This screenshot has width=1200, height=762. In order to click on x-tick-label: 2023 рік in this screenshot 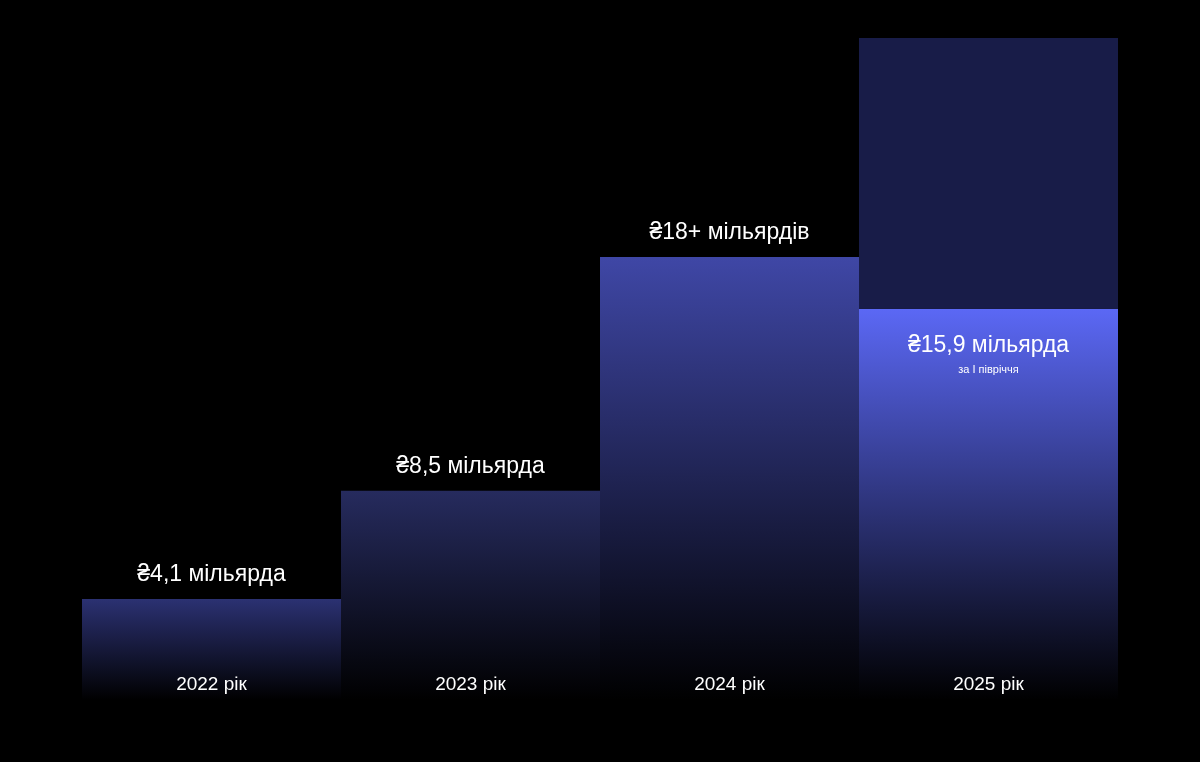, I will do `click(471, 683)`.